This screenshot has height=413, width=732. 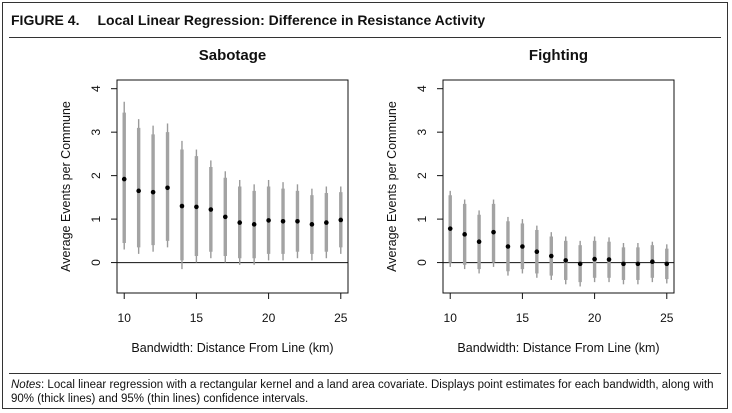 I want to click on panel-1-x-axis-label: Bandwidth: Distance From Line (km), so click(x=232, y=348).